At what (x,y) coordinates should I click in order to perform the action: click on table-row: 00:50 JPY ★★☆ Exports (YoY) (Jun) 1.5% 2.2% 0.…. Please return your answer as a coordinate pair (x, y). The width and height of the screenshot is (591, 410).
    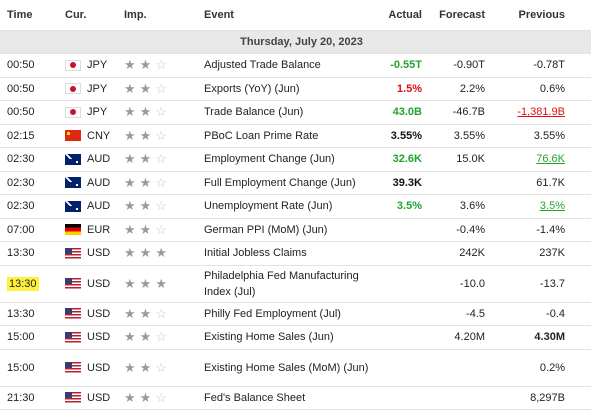
    Looking at the image, I should click on (295, 89).